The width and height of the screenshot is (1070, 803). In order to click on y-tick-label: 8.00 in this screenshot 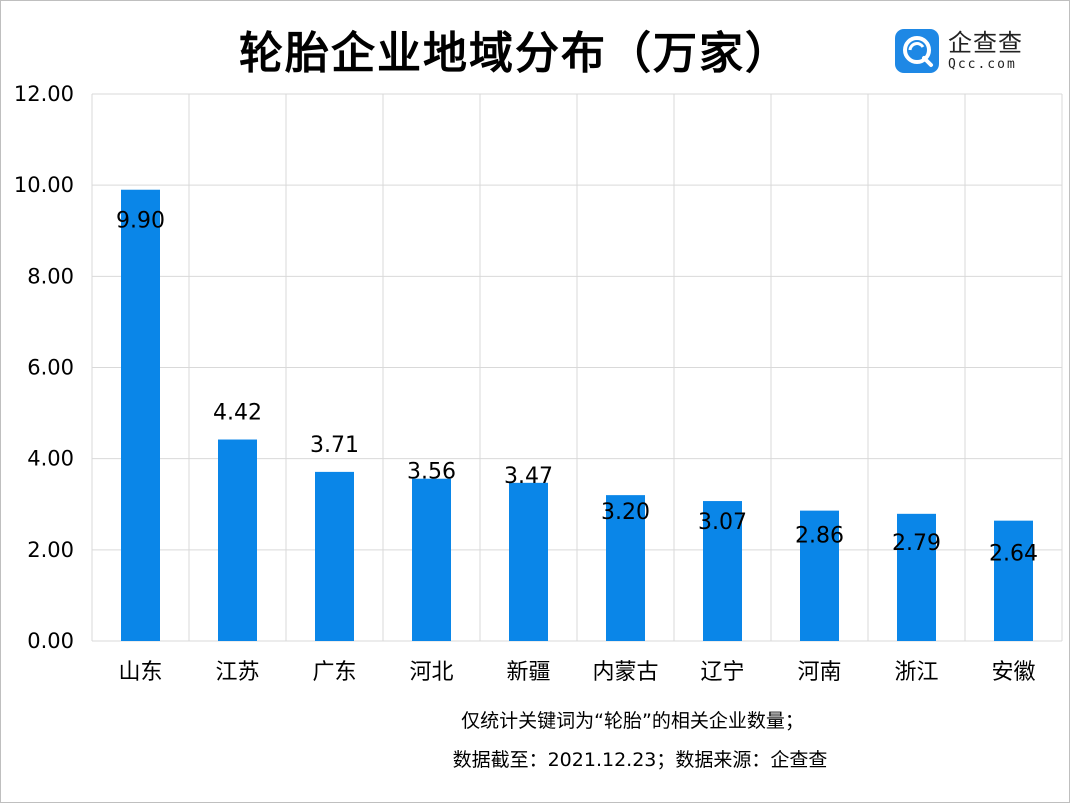, I will do `click(50, 276)`.